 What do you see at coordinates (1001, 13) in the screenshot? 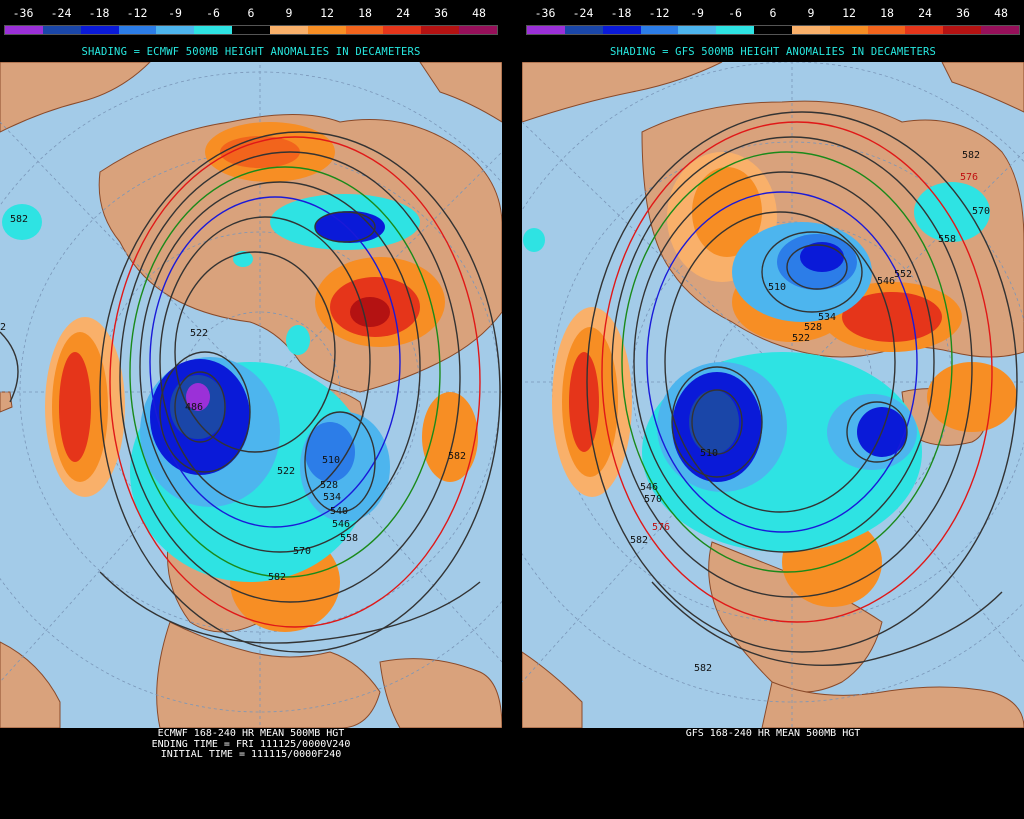
I see `scale-tick: 48` at bounding box center [1001, 13].